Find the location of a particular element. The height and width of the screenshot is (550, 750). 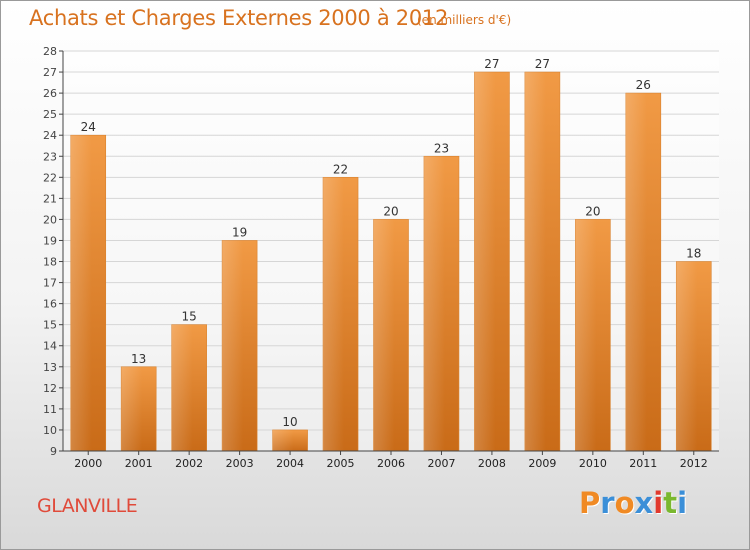

y-tick-label: 14 is located at coordinates (50, 346).